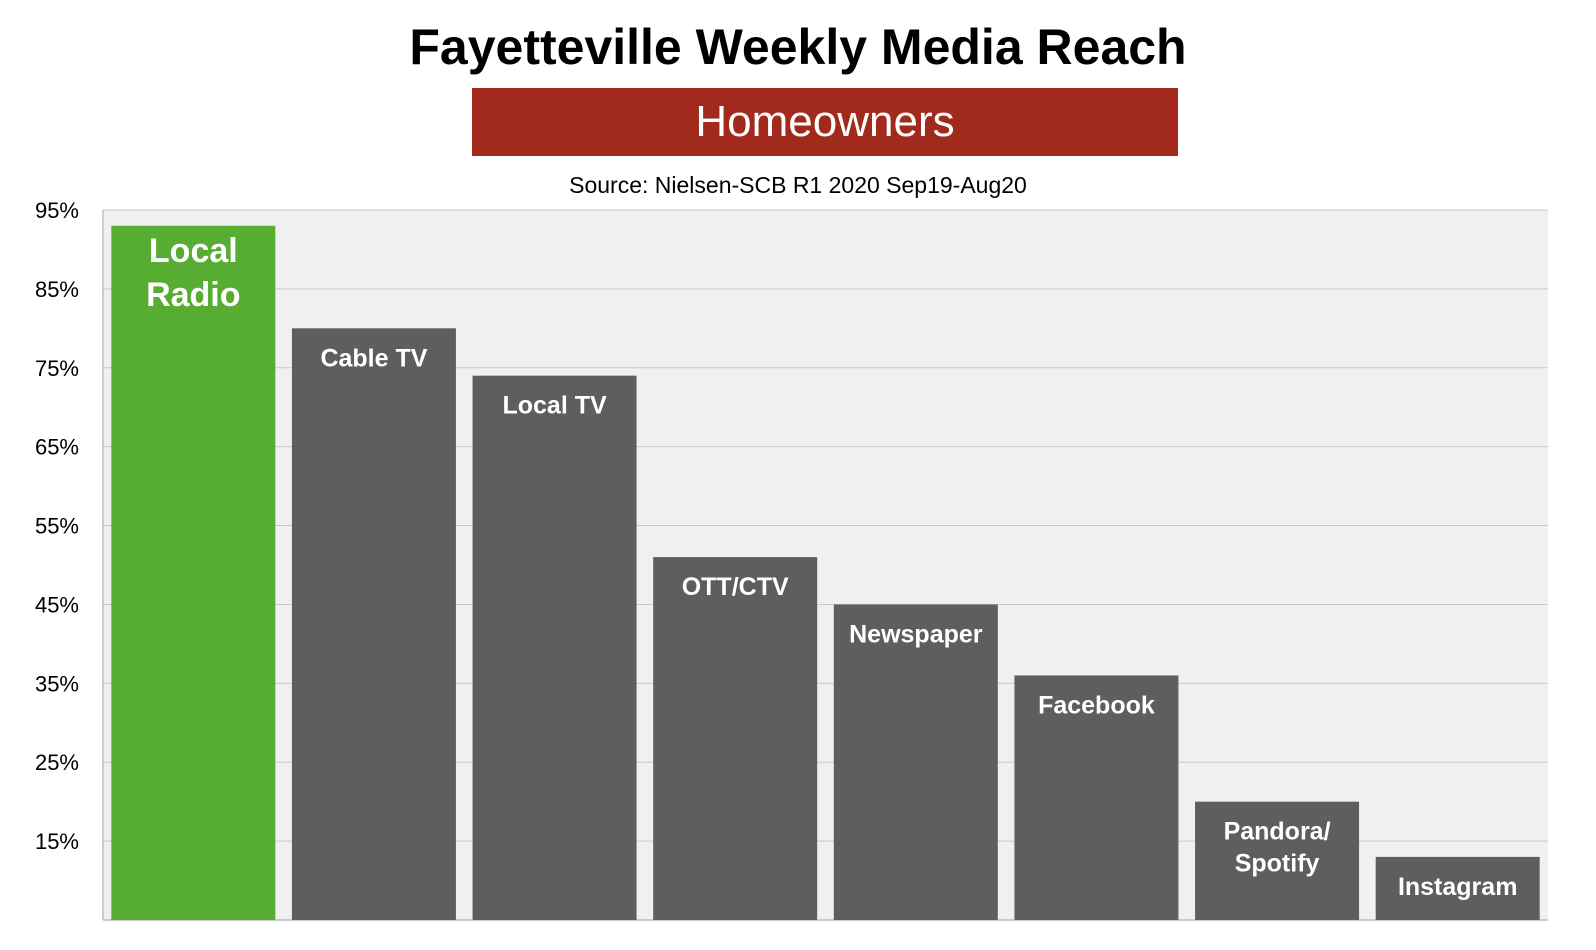 The image size is (1596, 950). I want to click on y-tick-label: 75%, so click(57, 368).